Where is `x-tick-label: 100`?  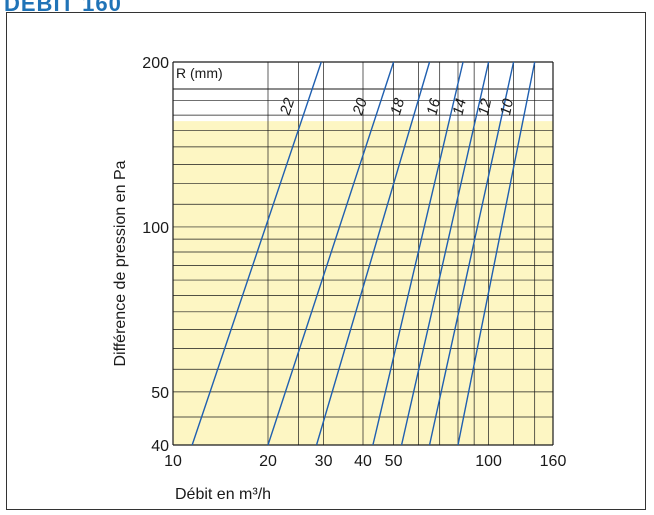 x-tick-label: 100 is located at coordinates (488, 461).